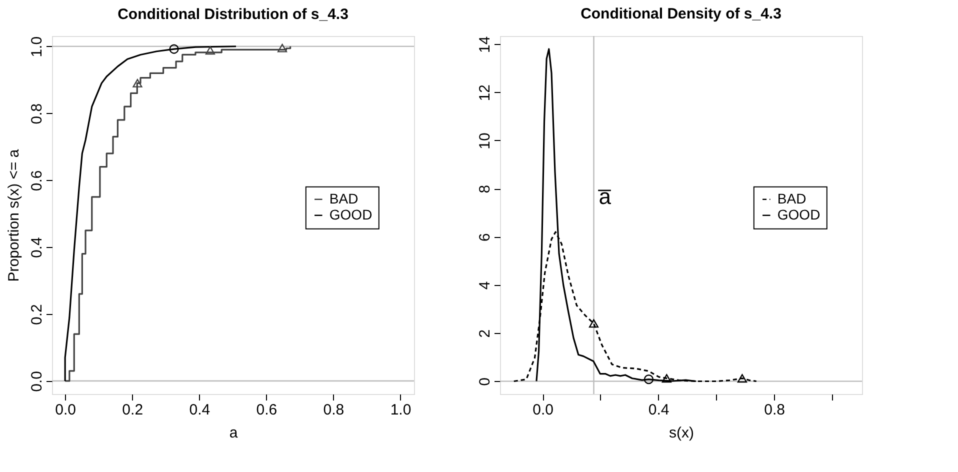 The height and width of the screenshot is (472, 958). Describe the element at coordinates (37, 314) in the screenshot. I see `y-tick-label: 0.2` at that location.